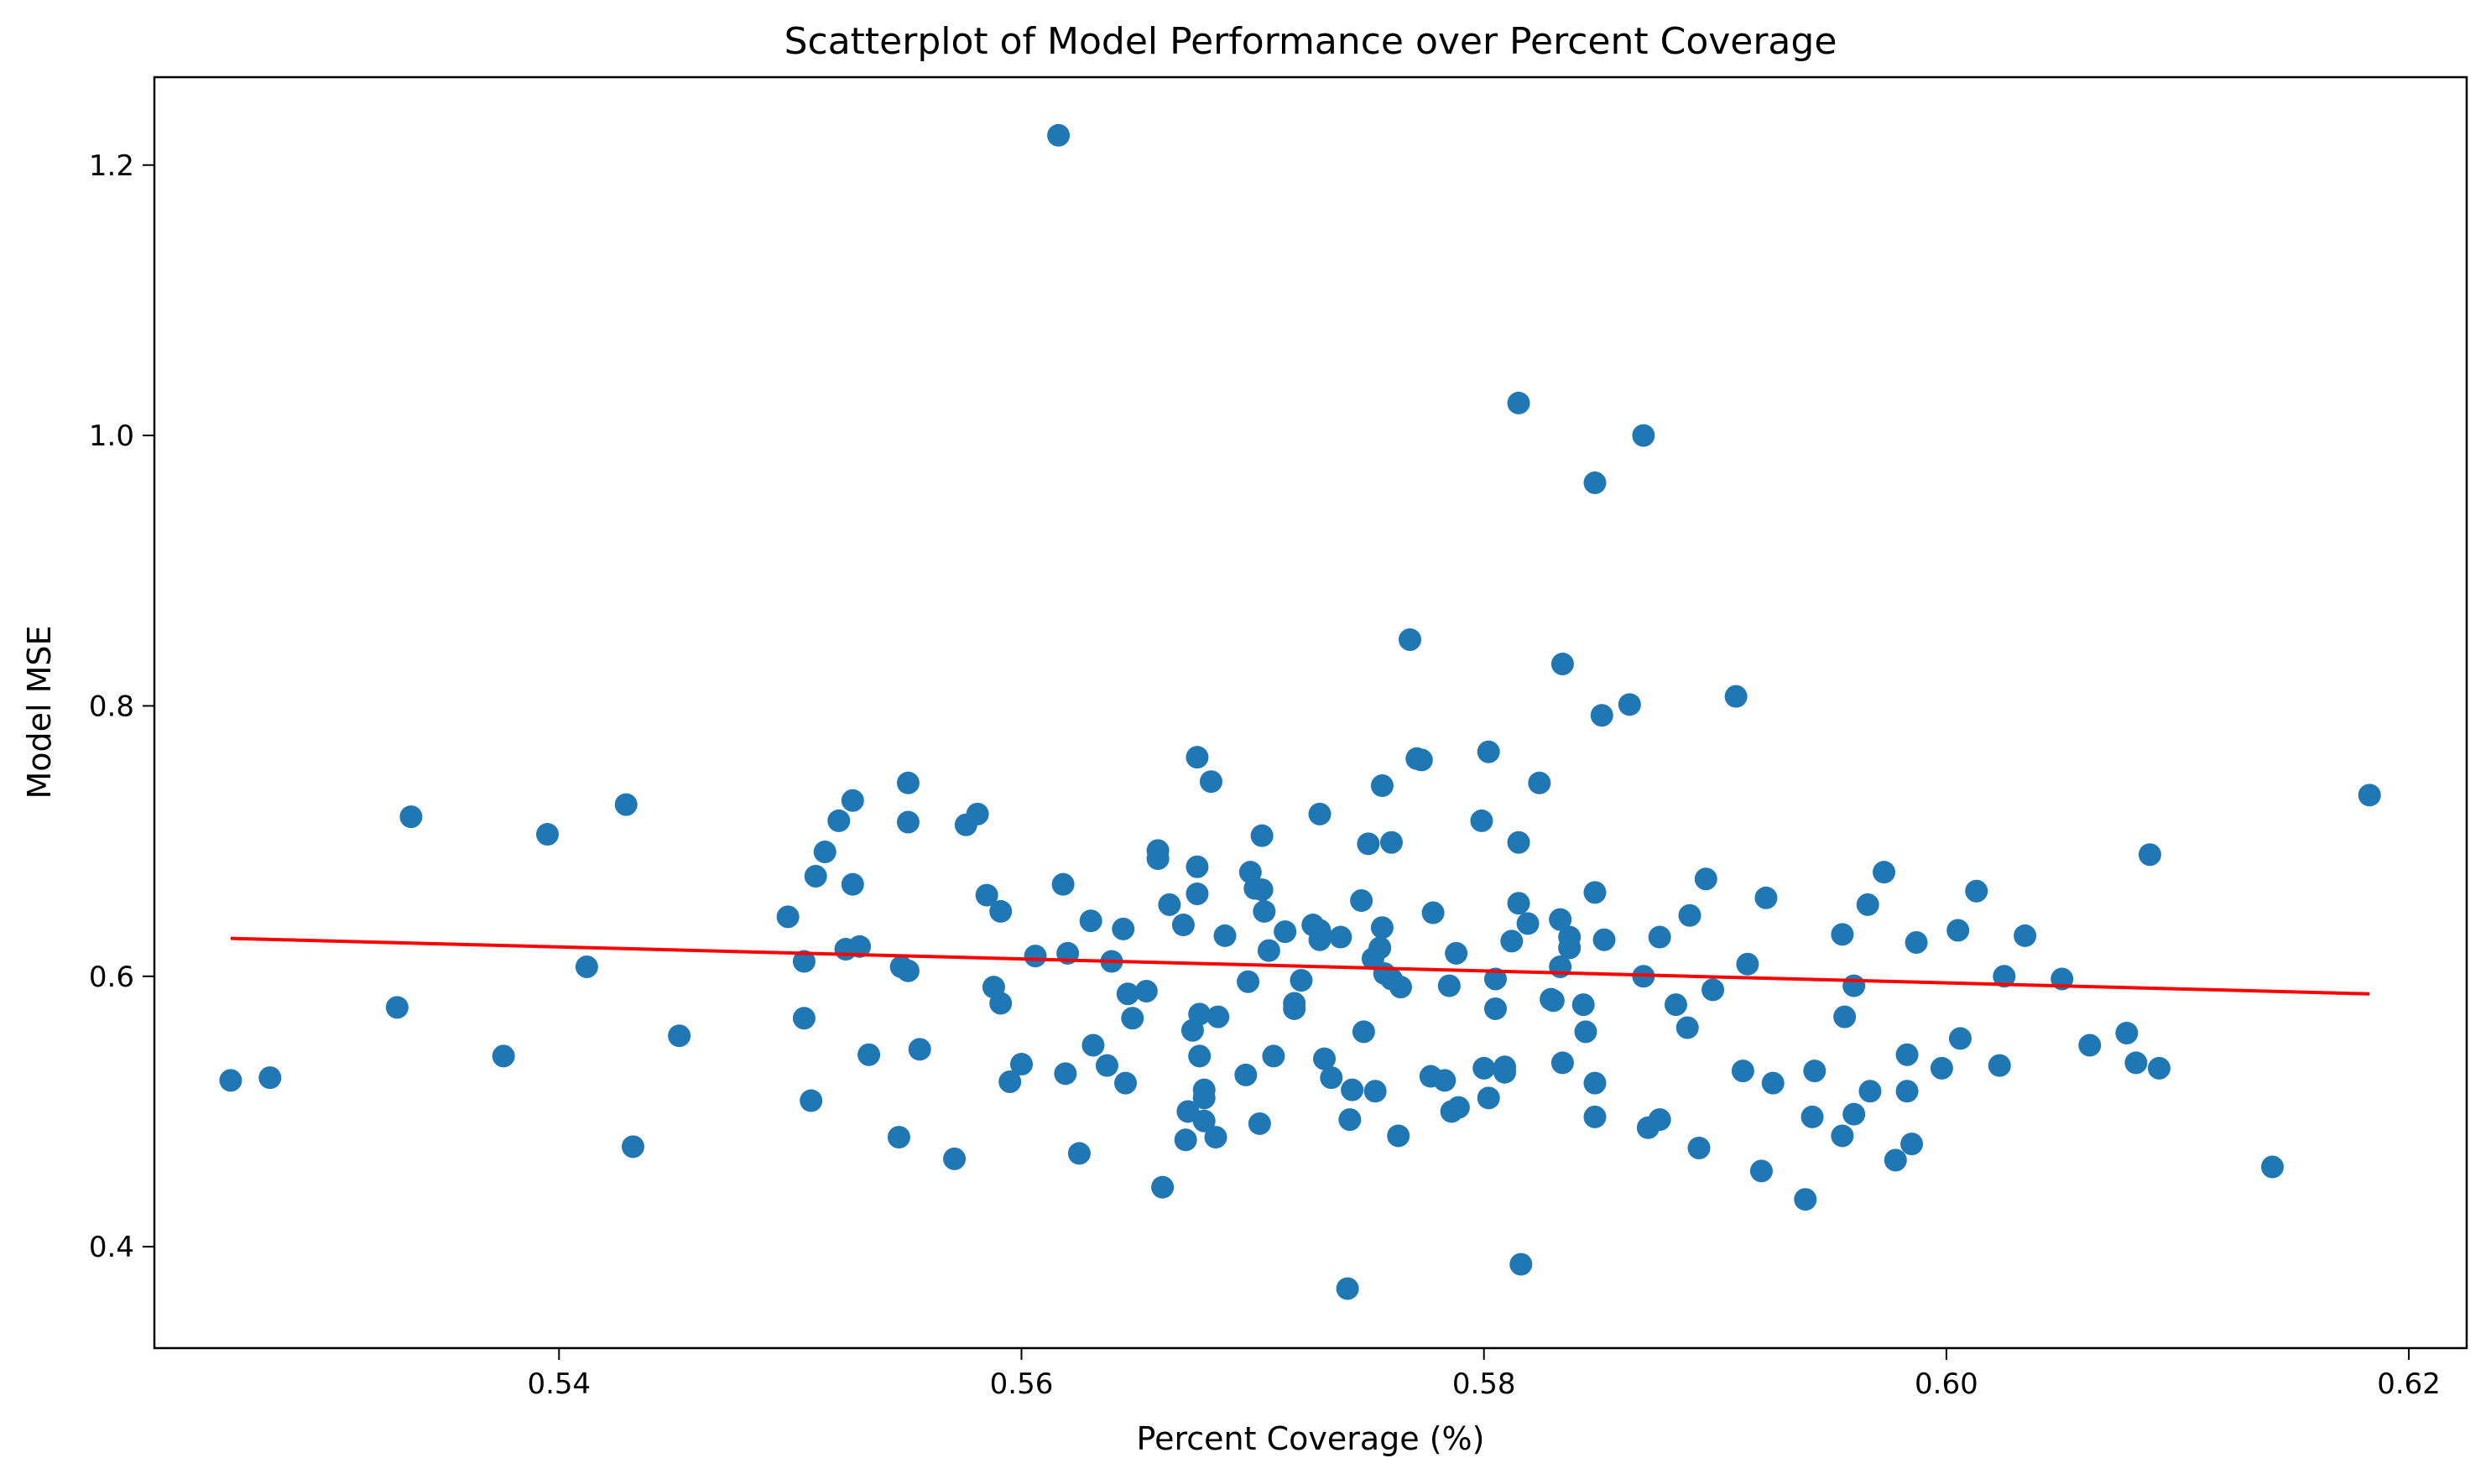 The image size is (2491, 1484). Describe the element at coordinates (559, 1384) in the screenshot. I see `x-tick-label: 0.54` at that location.